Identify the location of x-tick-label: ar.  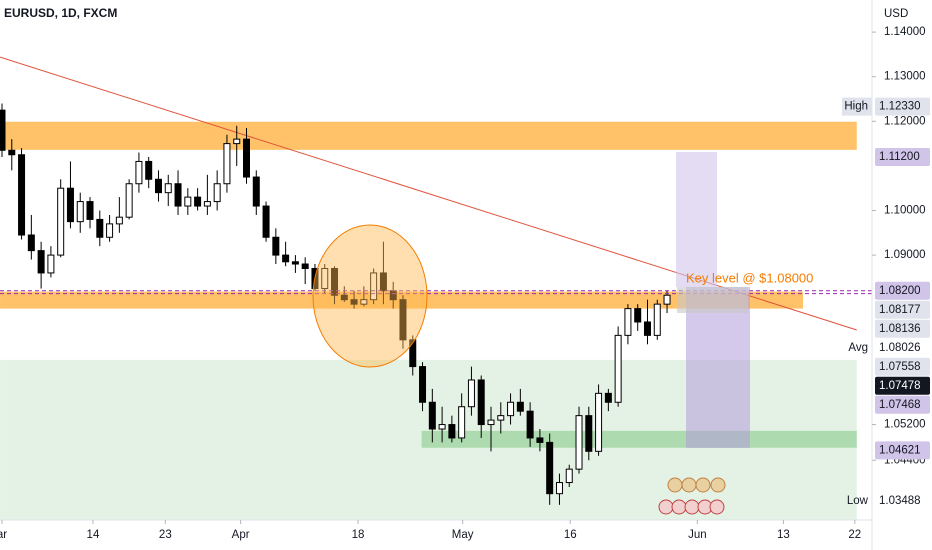
(3, 535).